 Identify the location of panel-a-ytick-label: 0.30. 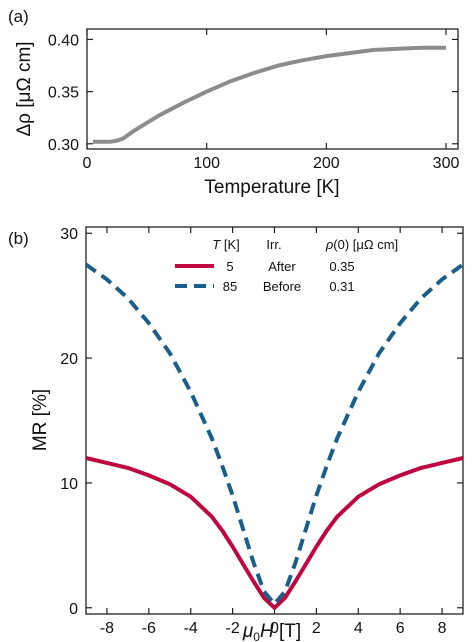
(63, 145).